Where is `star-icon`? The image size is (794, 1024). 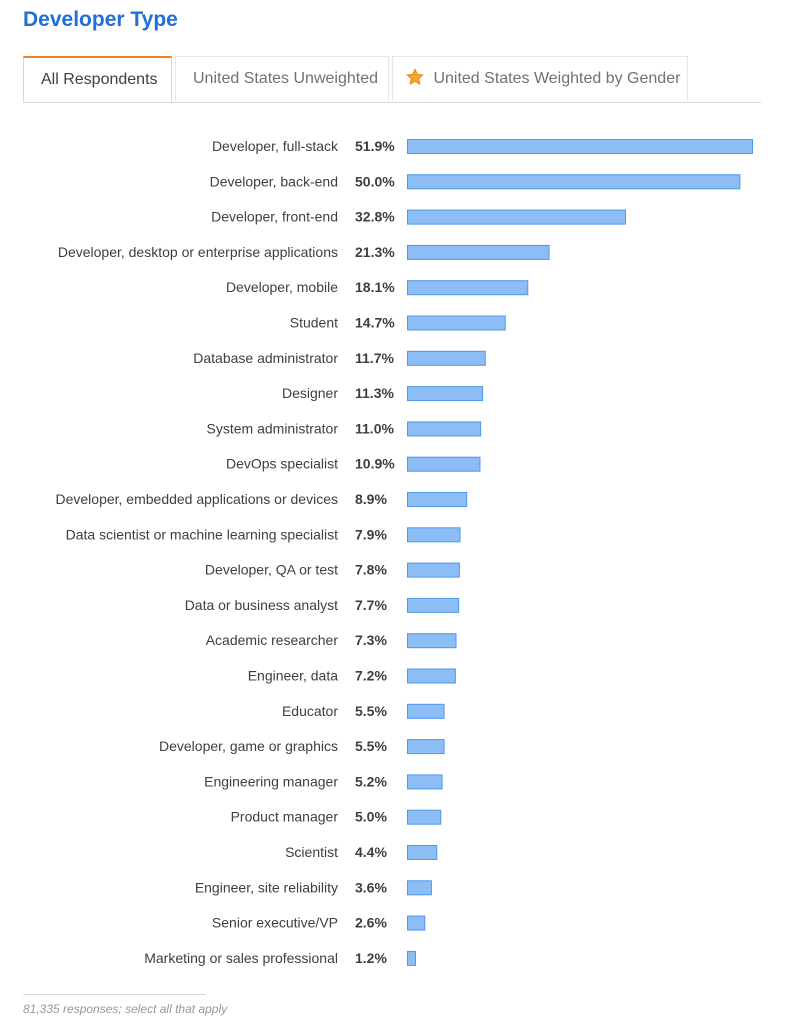 star-icon is located at coordinates (415, 76).